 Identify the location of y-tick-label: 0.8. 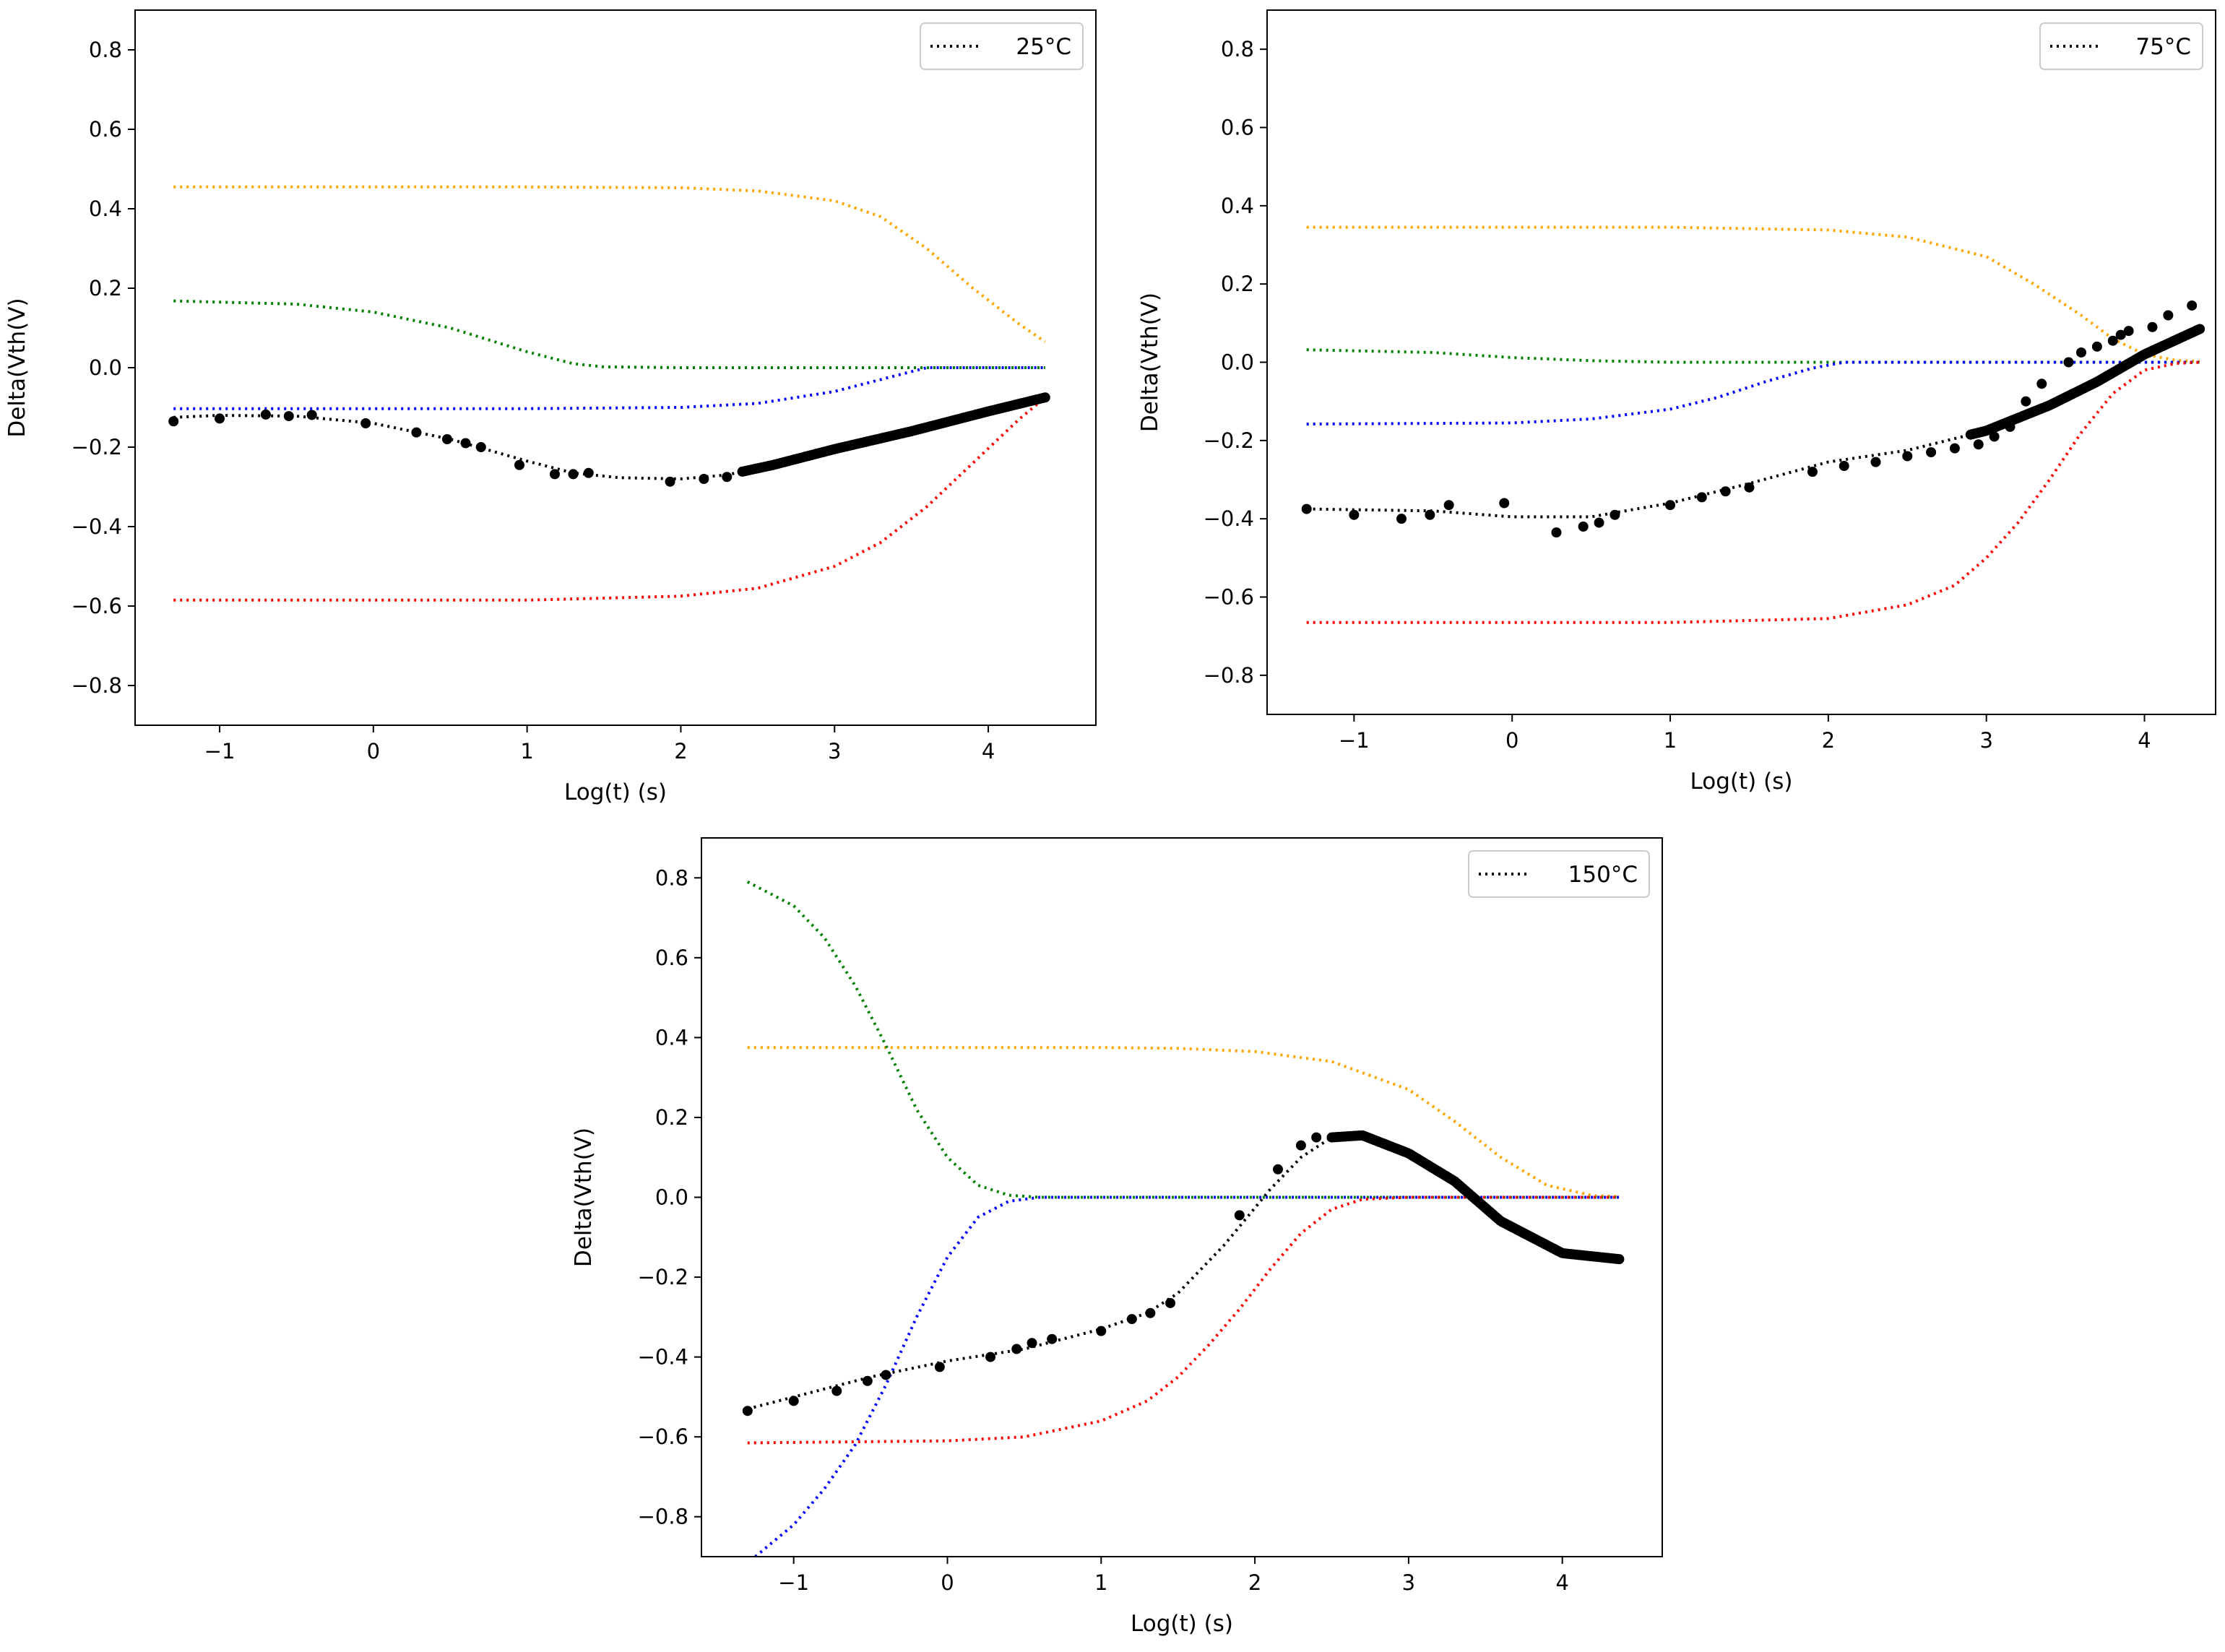
(105, 50).